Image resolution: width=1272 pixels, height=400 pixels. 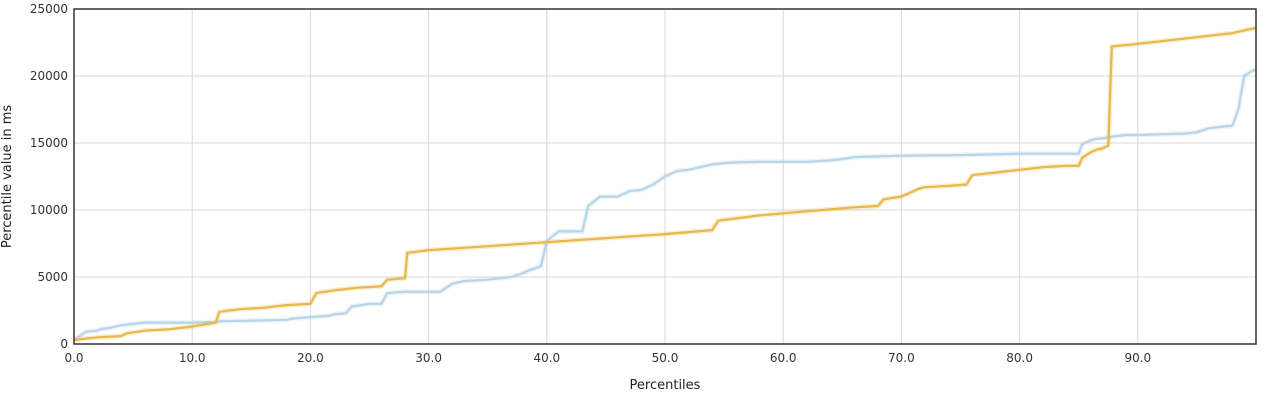 What do you see at coordinates (49, 76) in the screenshot?
I see `y-tick-label: 20000` at bounding box center [49, 76].